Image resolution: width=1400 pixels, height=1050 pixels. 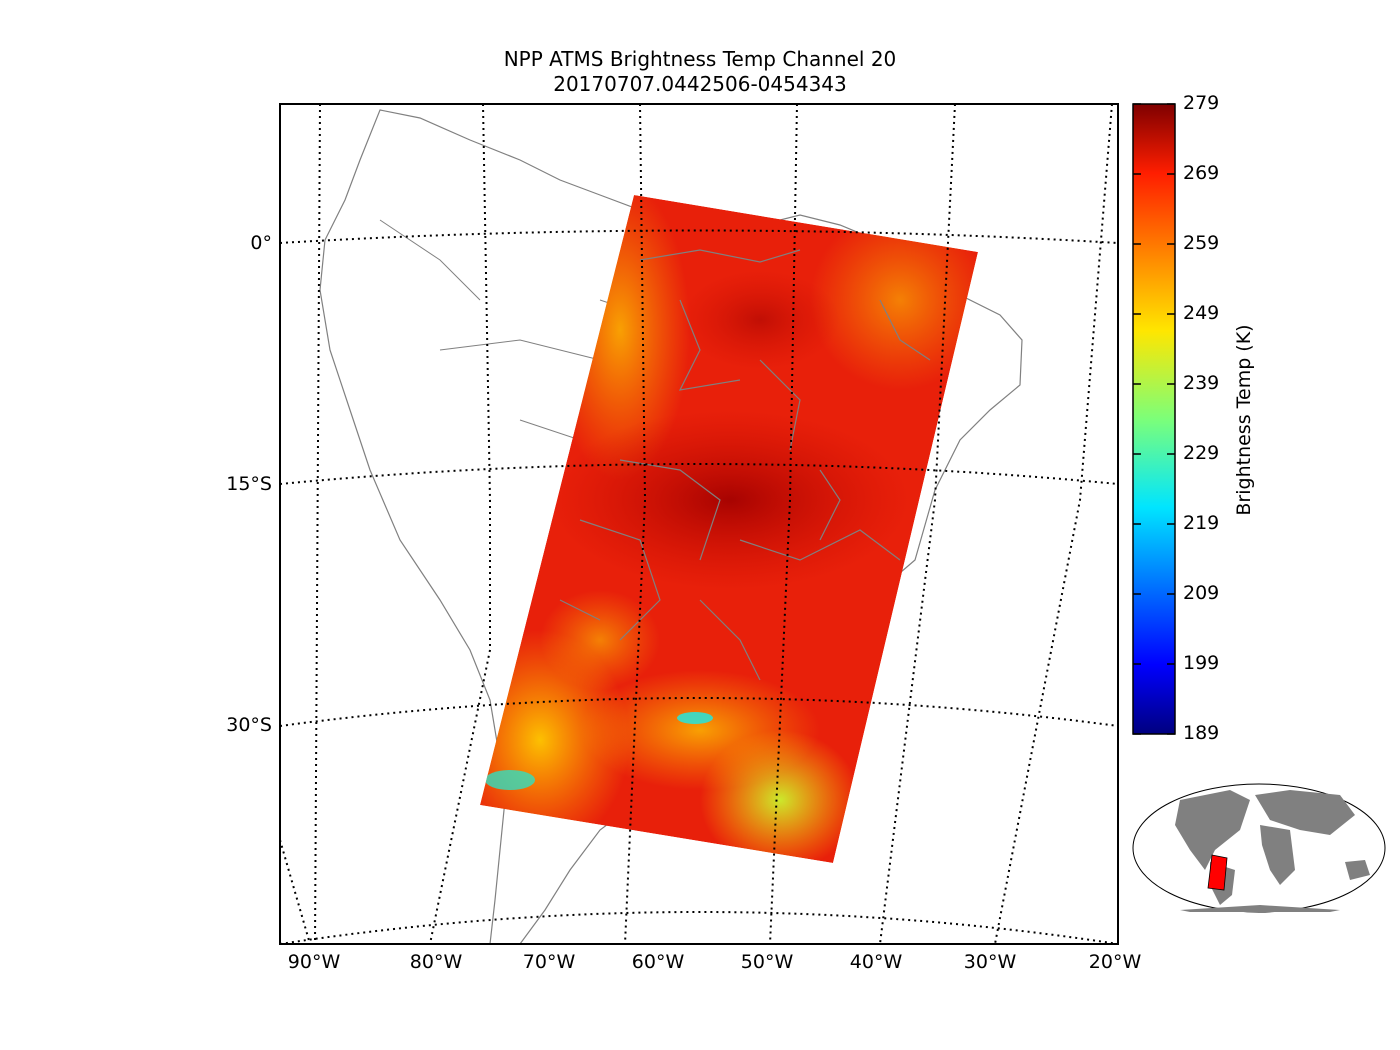 What do you see at coordinates (1115, 962) in the screenshot?
I see `lon-label-20w: 20°W` at bounding box center [1115, 962].